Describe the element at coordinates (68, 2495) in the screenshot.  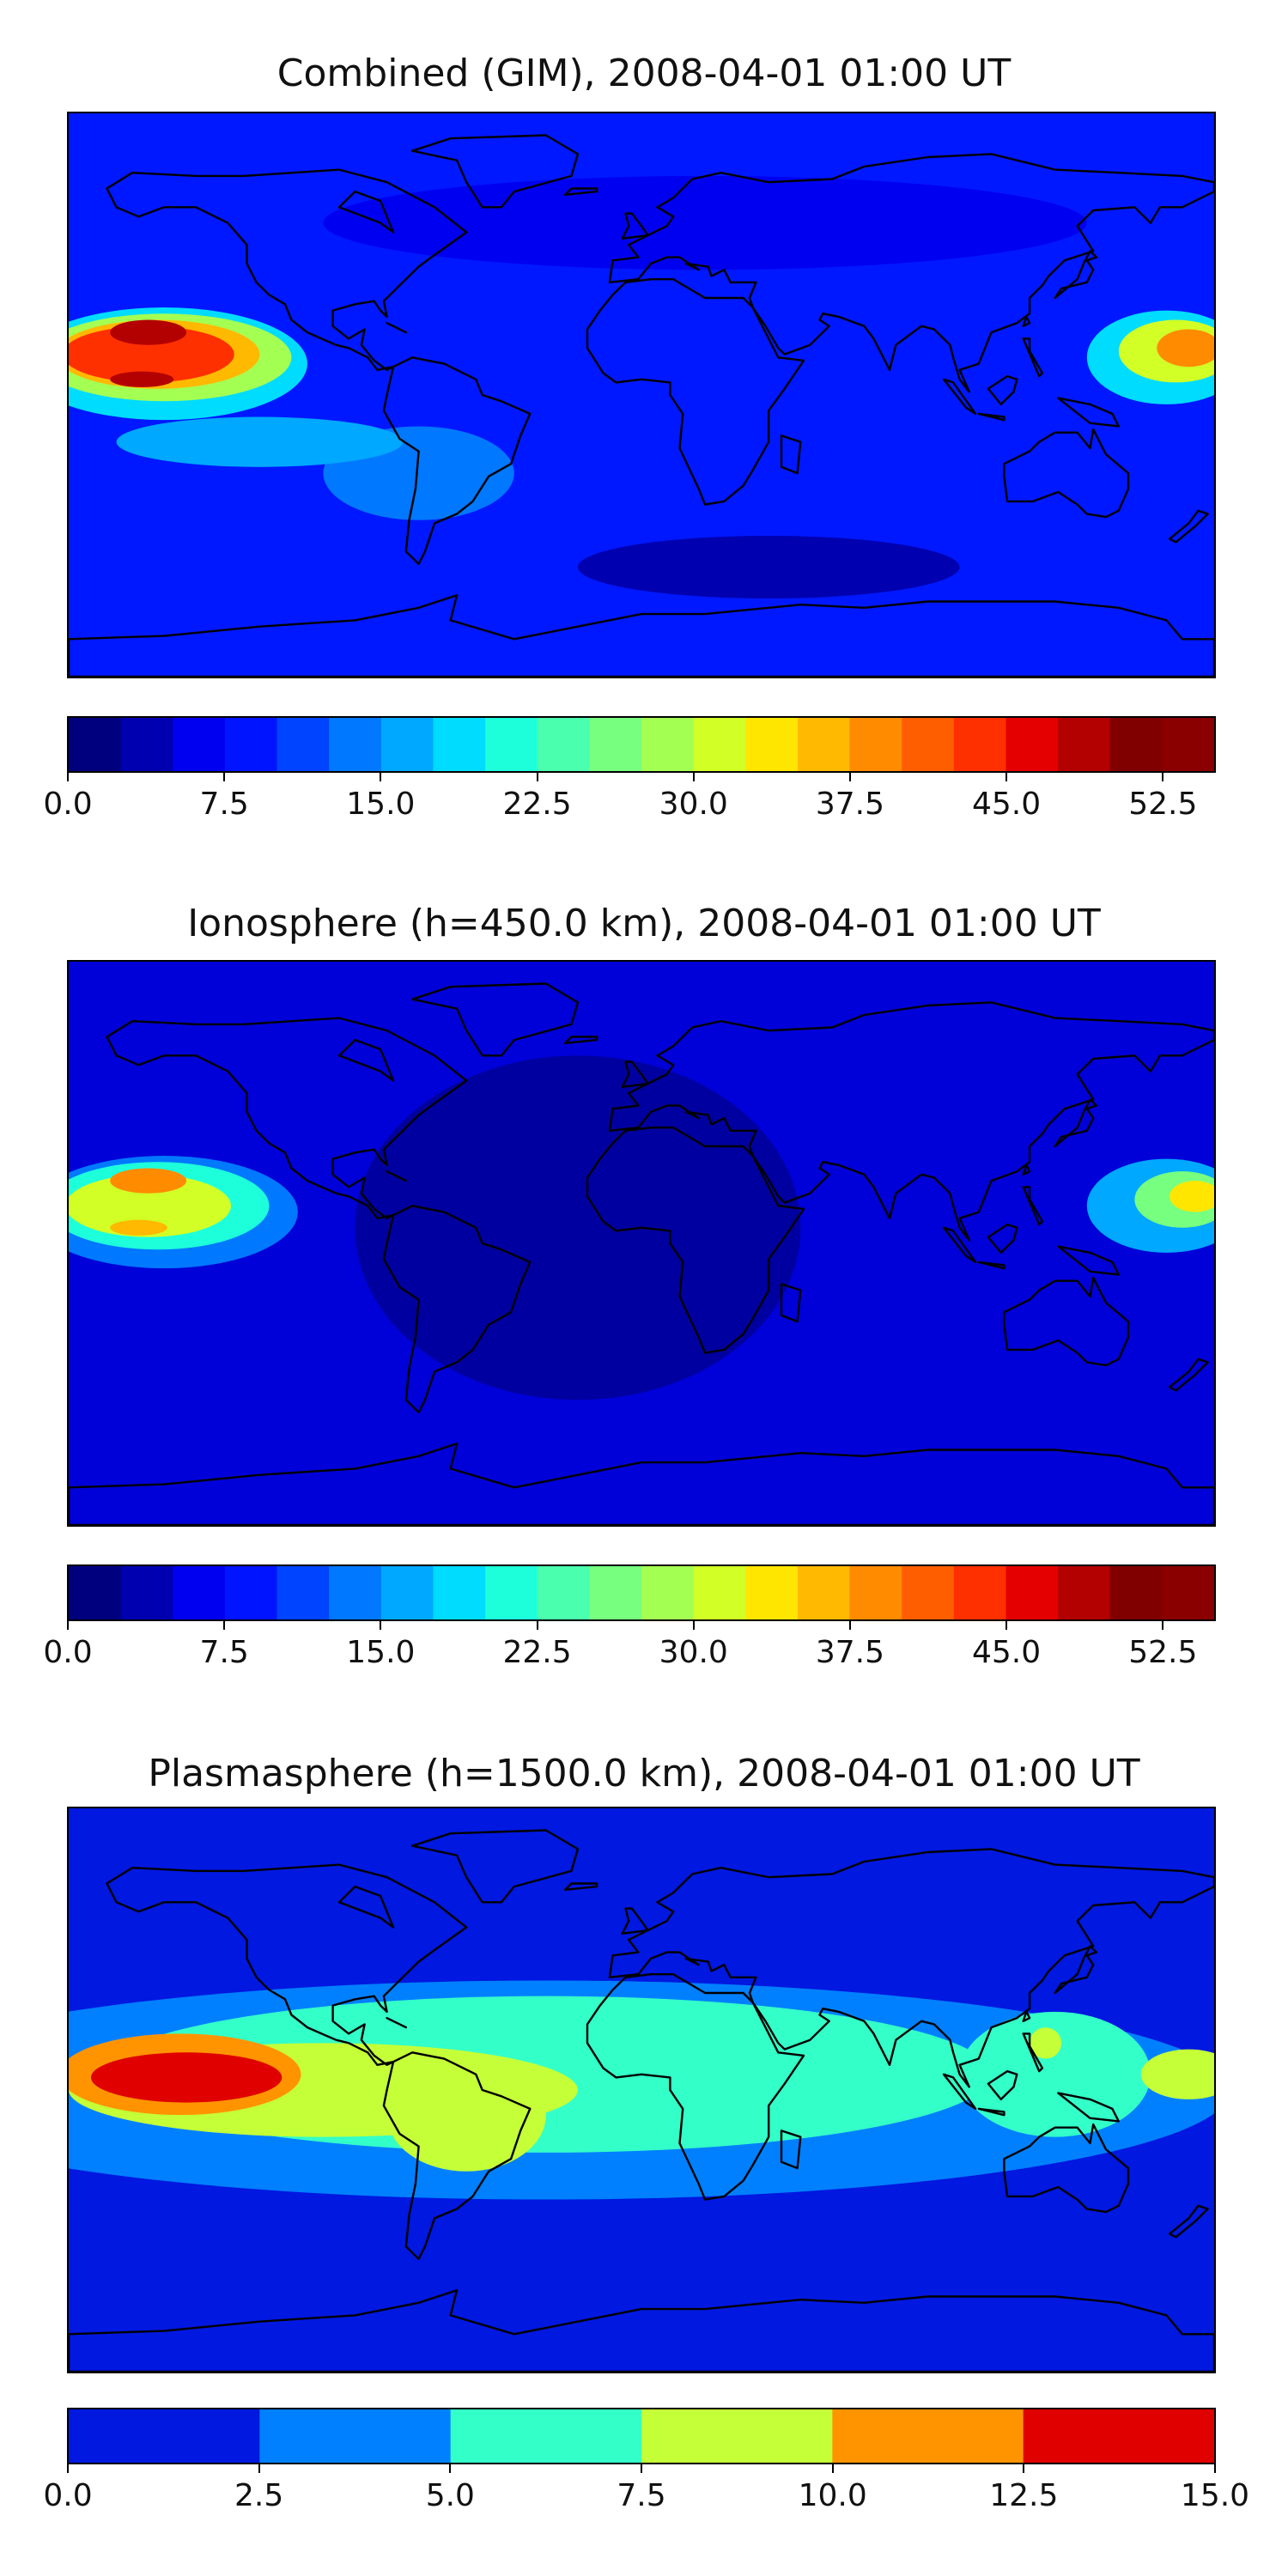
I see `colorbar-tick-label: 0.0` at that location.